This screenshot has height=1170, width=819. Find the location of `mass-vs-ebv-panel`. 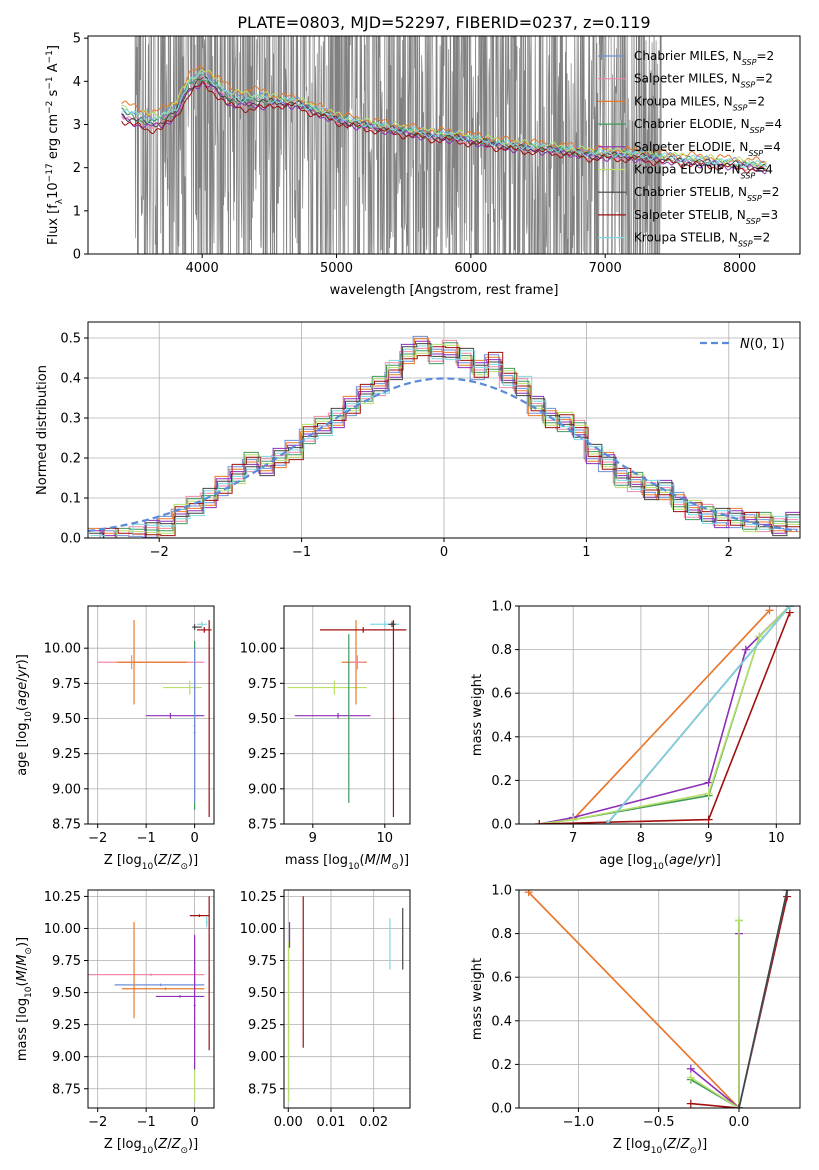

mass-vs-ebv-panel is located at coordinates (345, 1000).